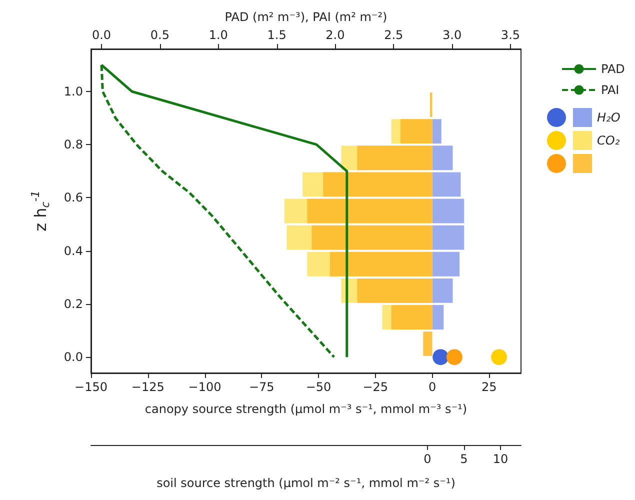 The height and width of the screenshot is (500, 635). I want to click on x-axis-title: canopy source strength (μmol m⁻³ s⁻¹, mmol m⁻³ s⁻¹), so click(306, 409).